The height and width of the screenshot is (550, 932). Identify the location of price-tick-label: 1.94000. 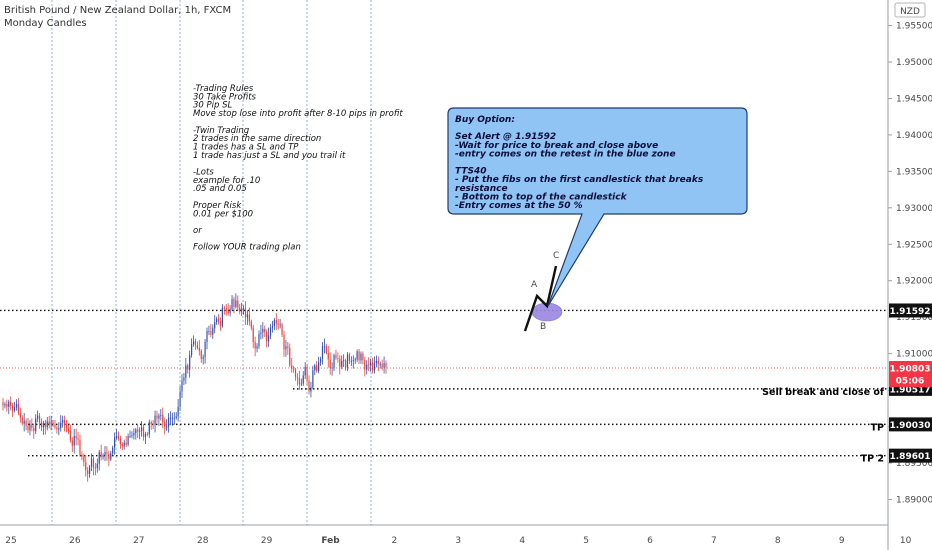
(914, 136).